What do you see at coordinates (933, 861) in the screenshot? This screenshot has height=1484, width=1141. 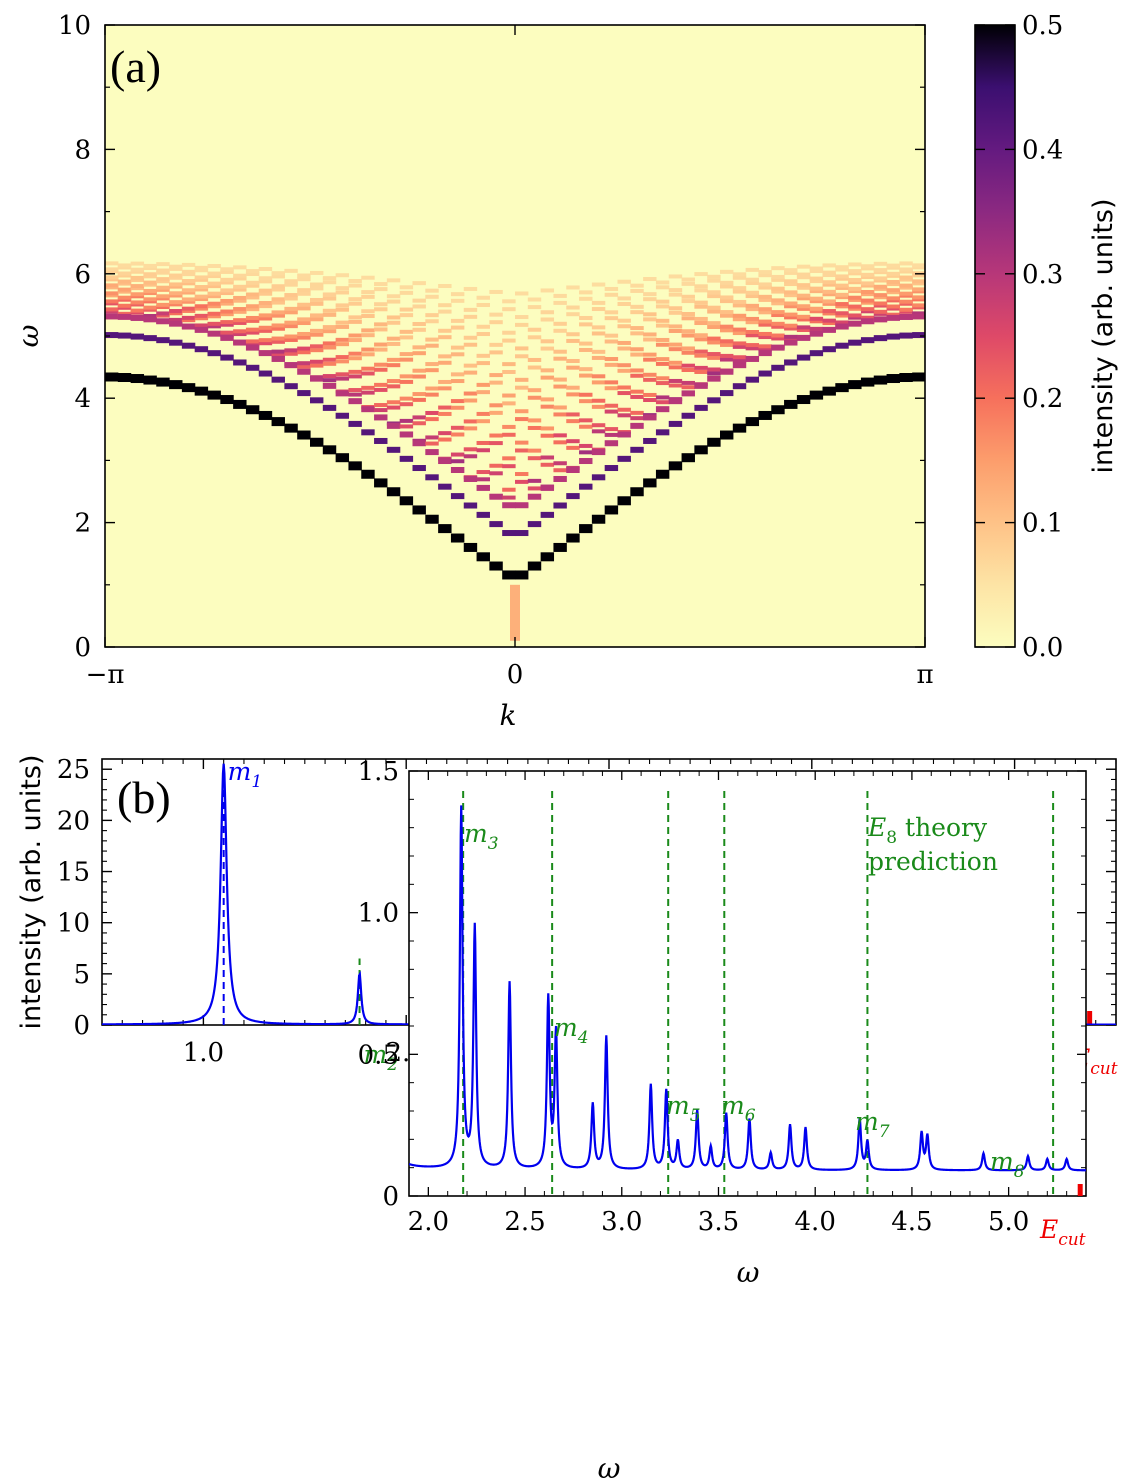 I see `inset-annotation-line2: prediction` at bounding box center [933, 861].